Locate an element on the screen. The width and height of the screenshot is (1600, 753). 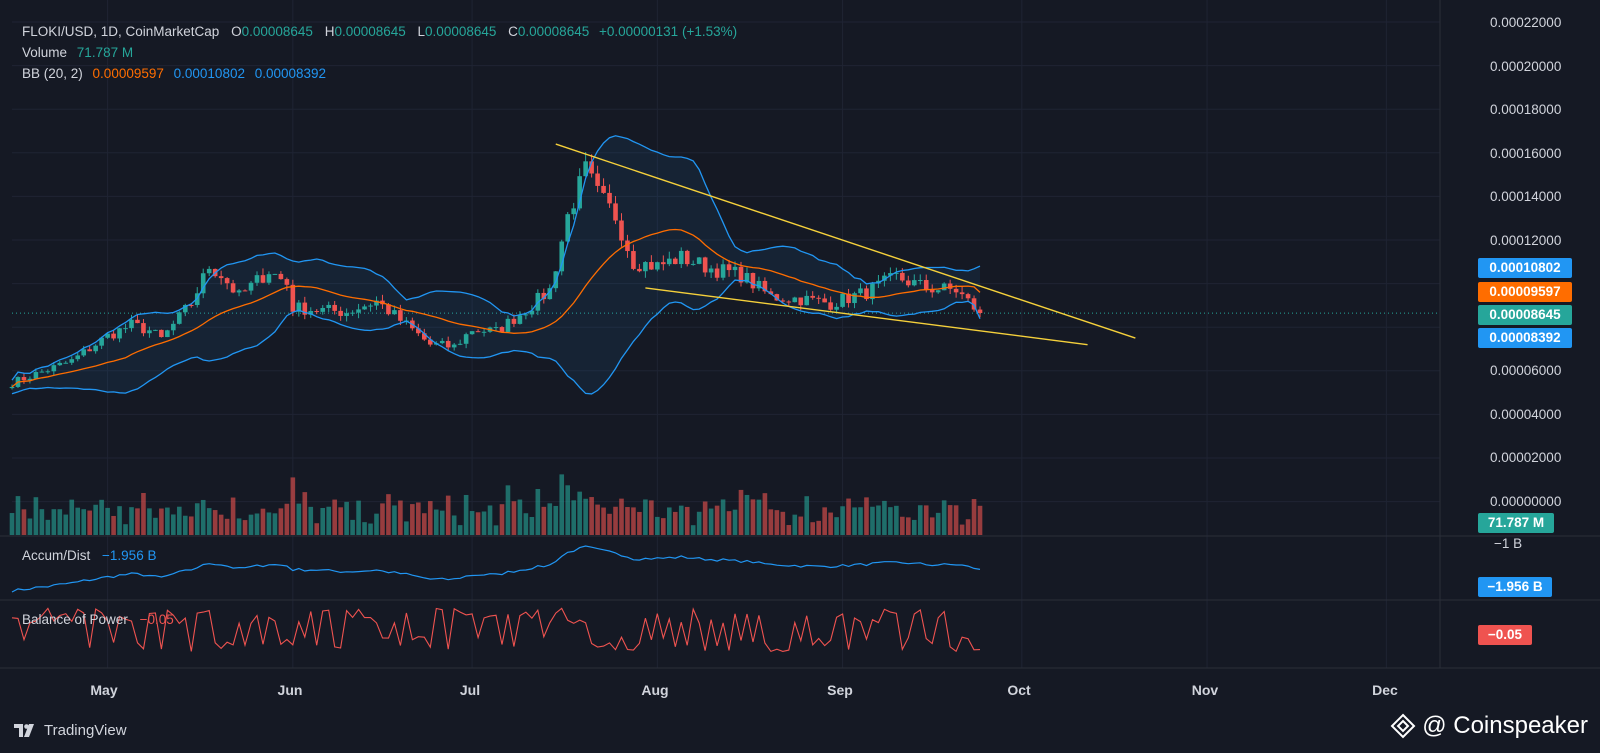
high-key: H is located at coordinates (329, 31).